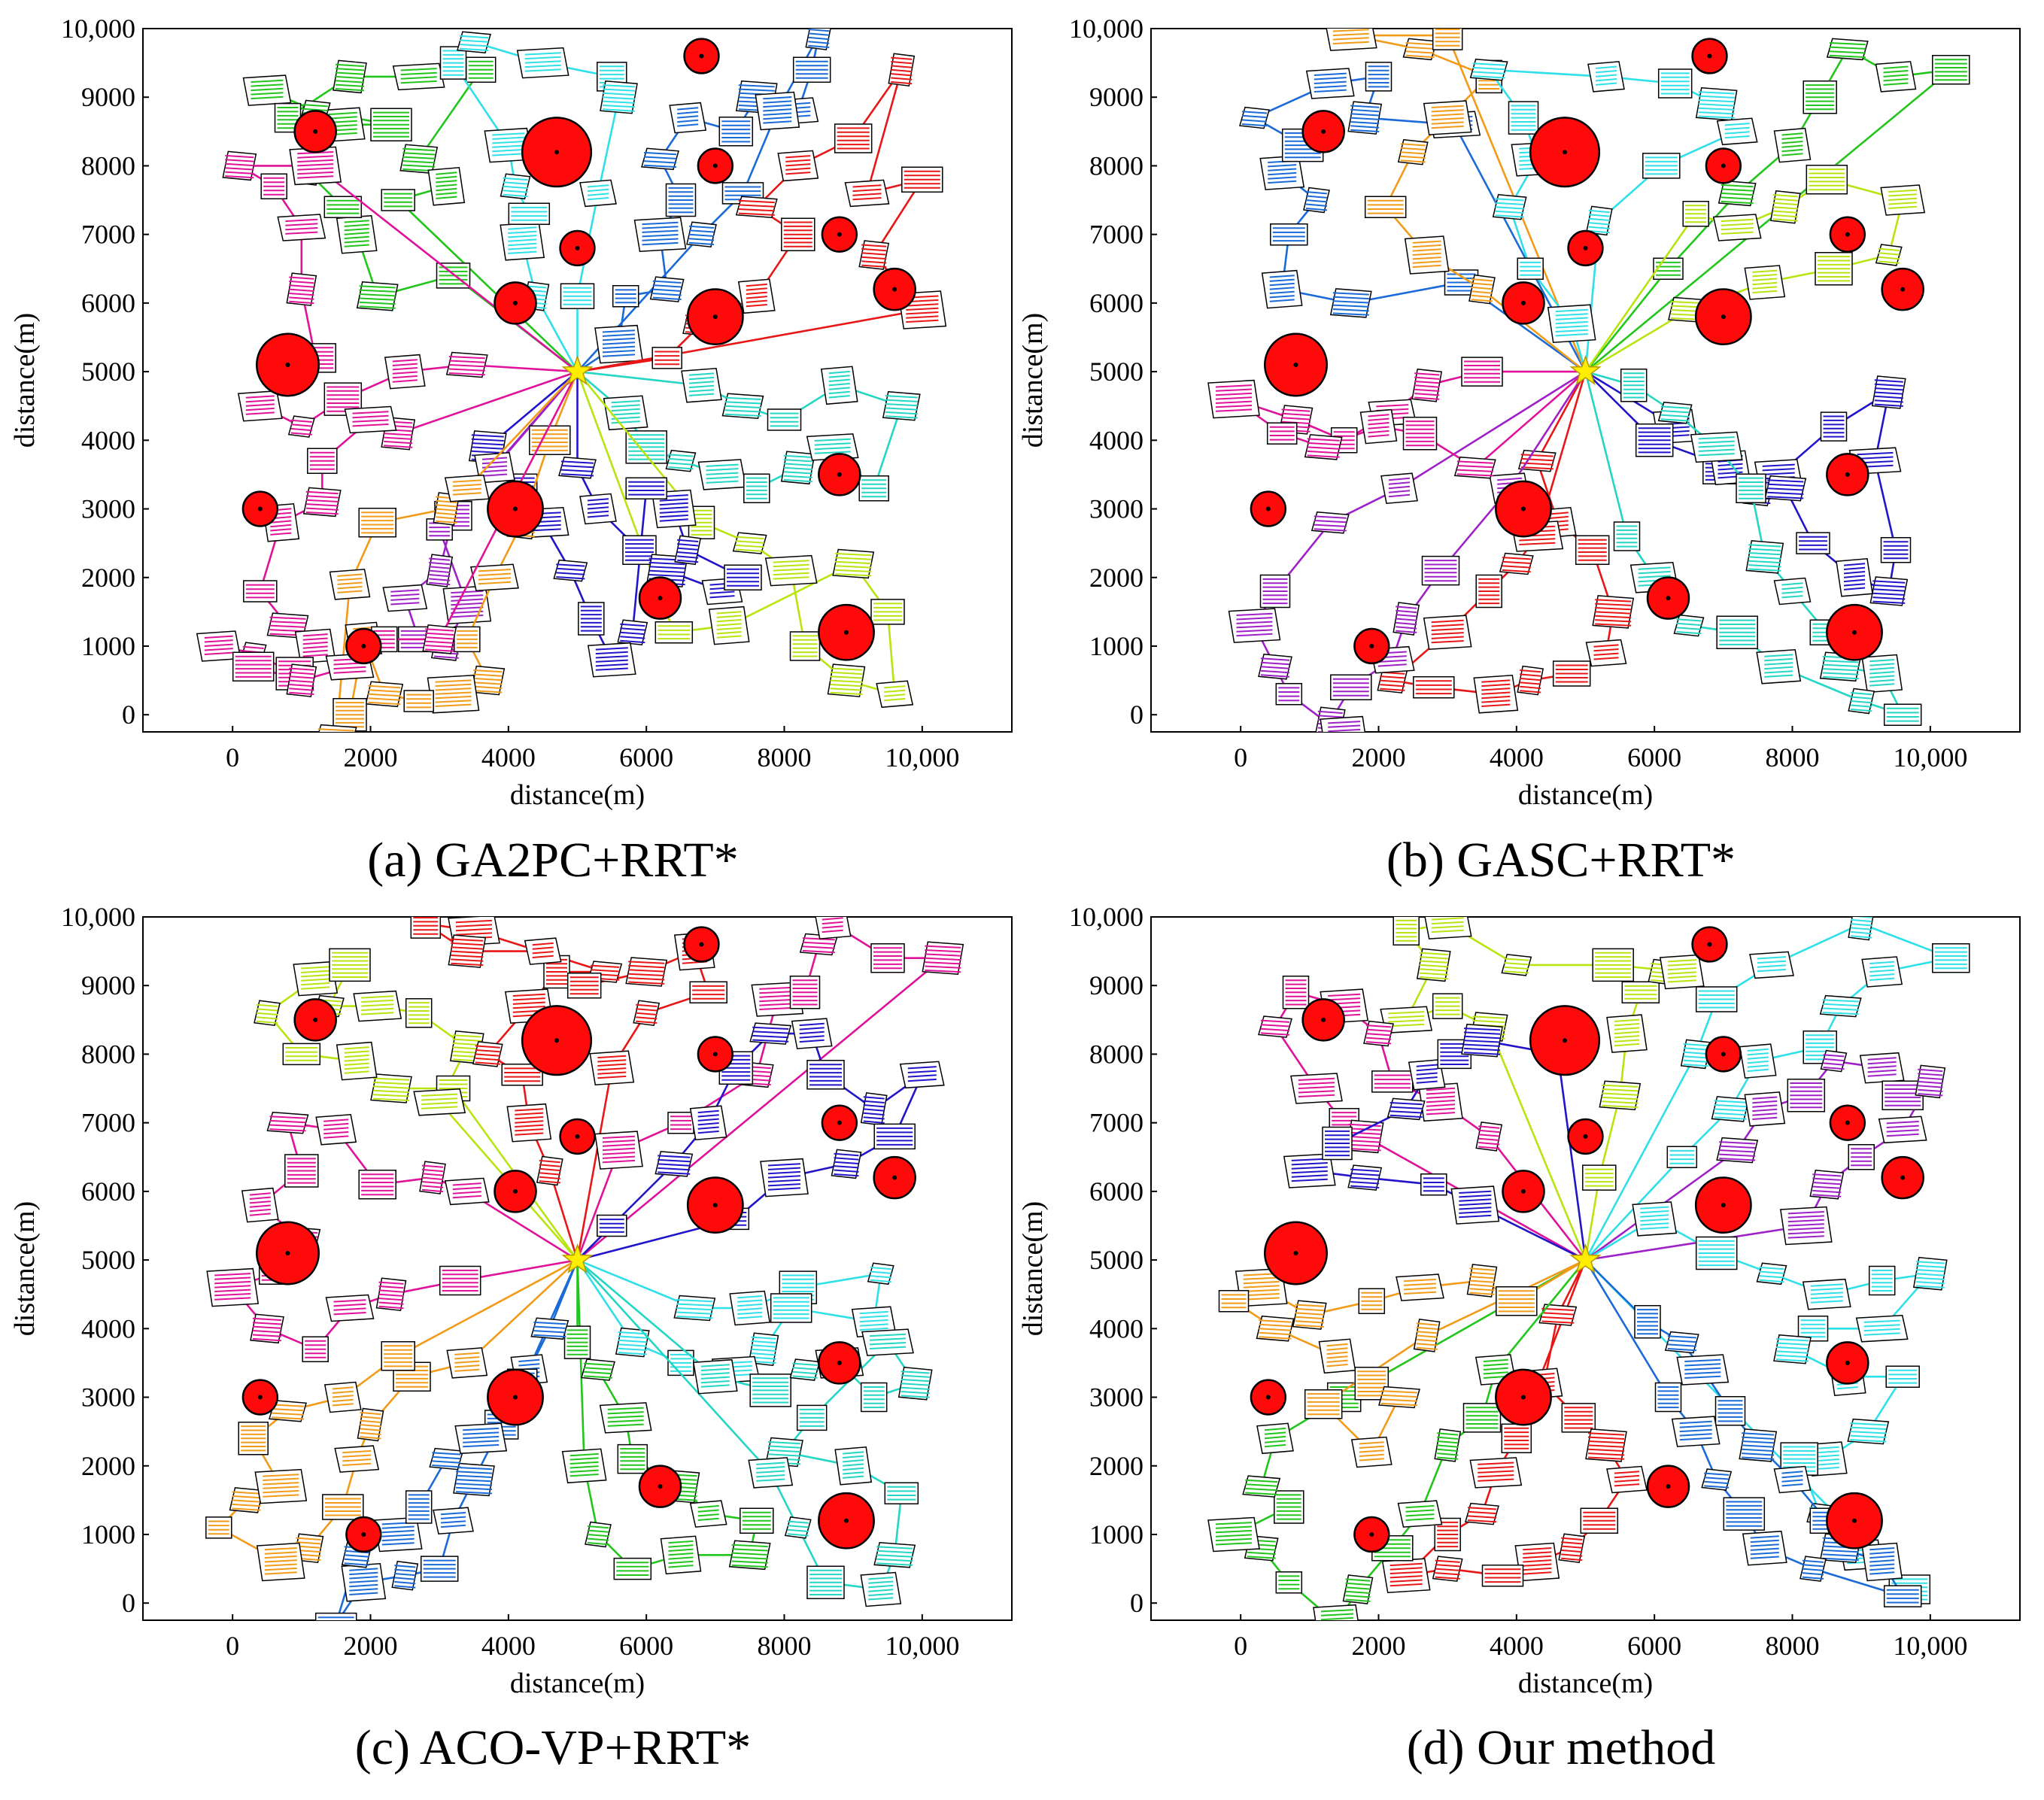 This screenshot has height=1800, width=2044. What do you see at coordinates (577, 1258) in the screenshot?
I see `depot-star` at bounding box center [577, 1258].